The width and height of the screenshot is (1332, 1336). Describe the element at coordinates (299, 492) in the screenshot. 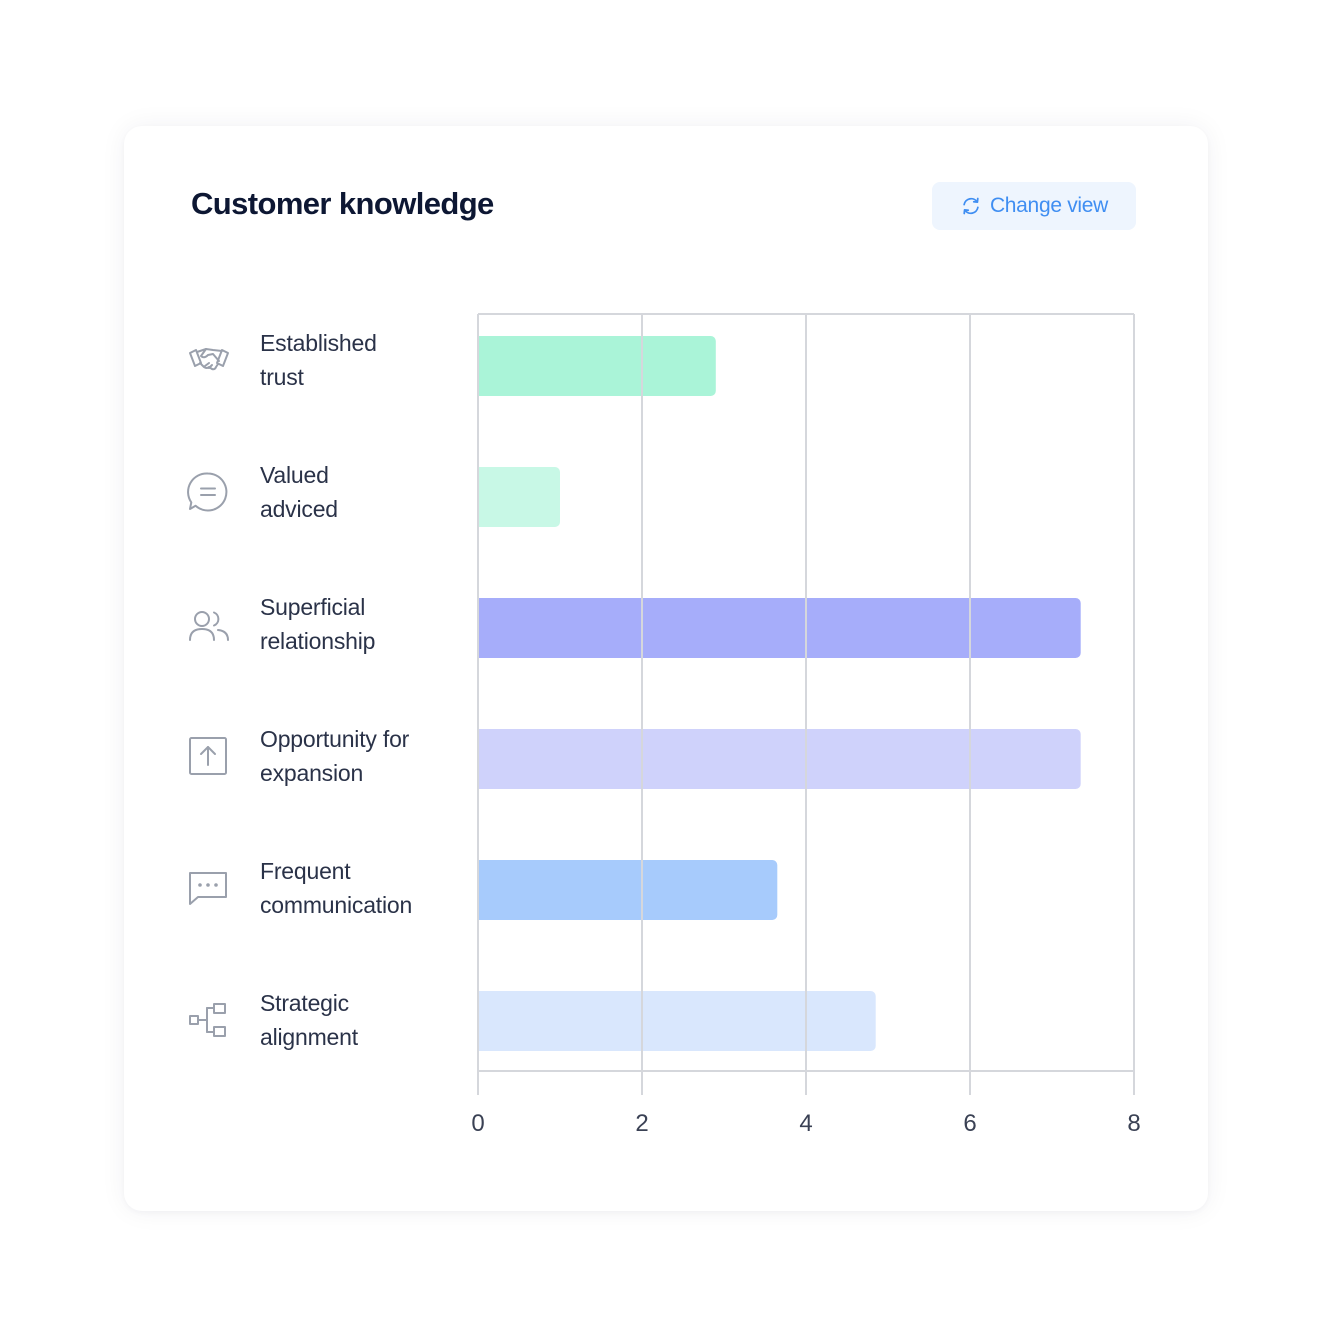

I see `row-label-valued-adviced: Valued adviced` at that location.